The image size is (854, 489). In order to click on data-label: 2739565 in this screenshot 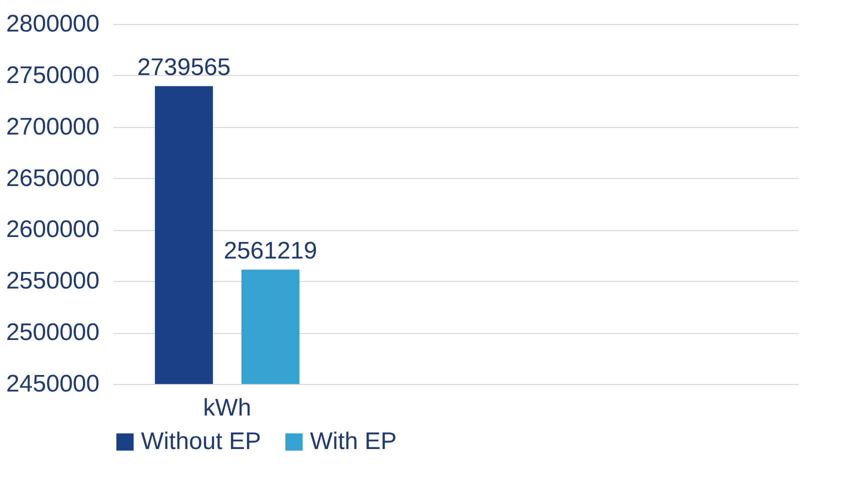, I will do `click(184, 68)`.